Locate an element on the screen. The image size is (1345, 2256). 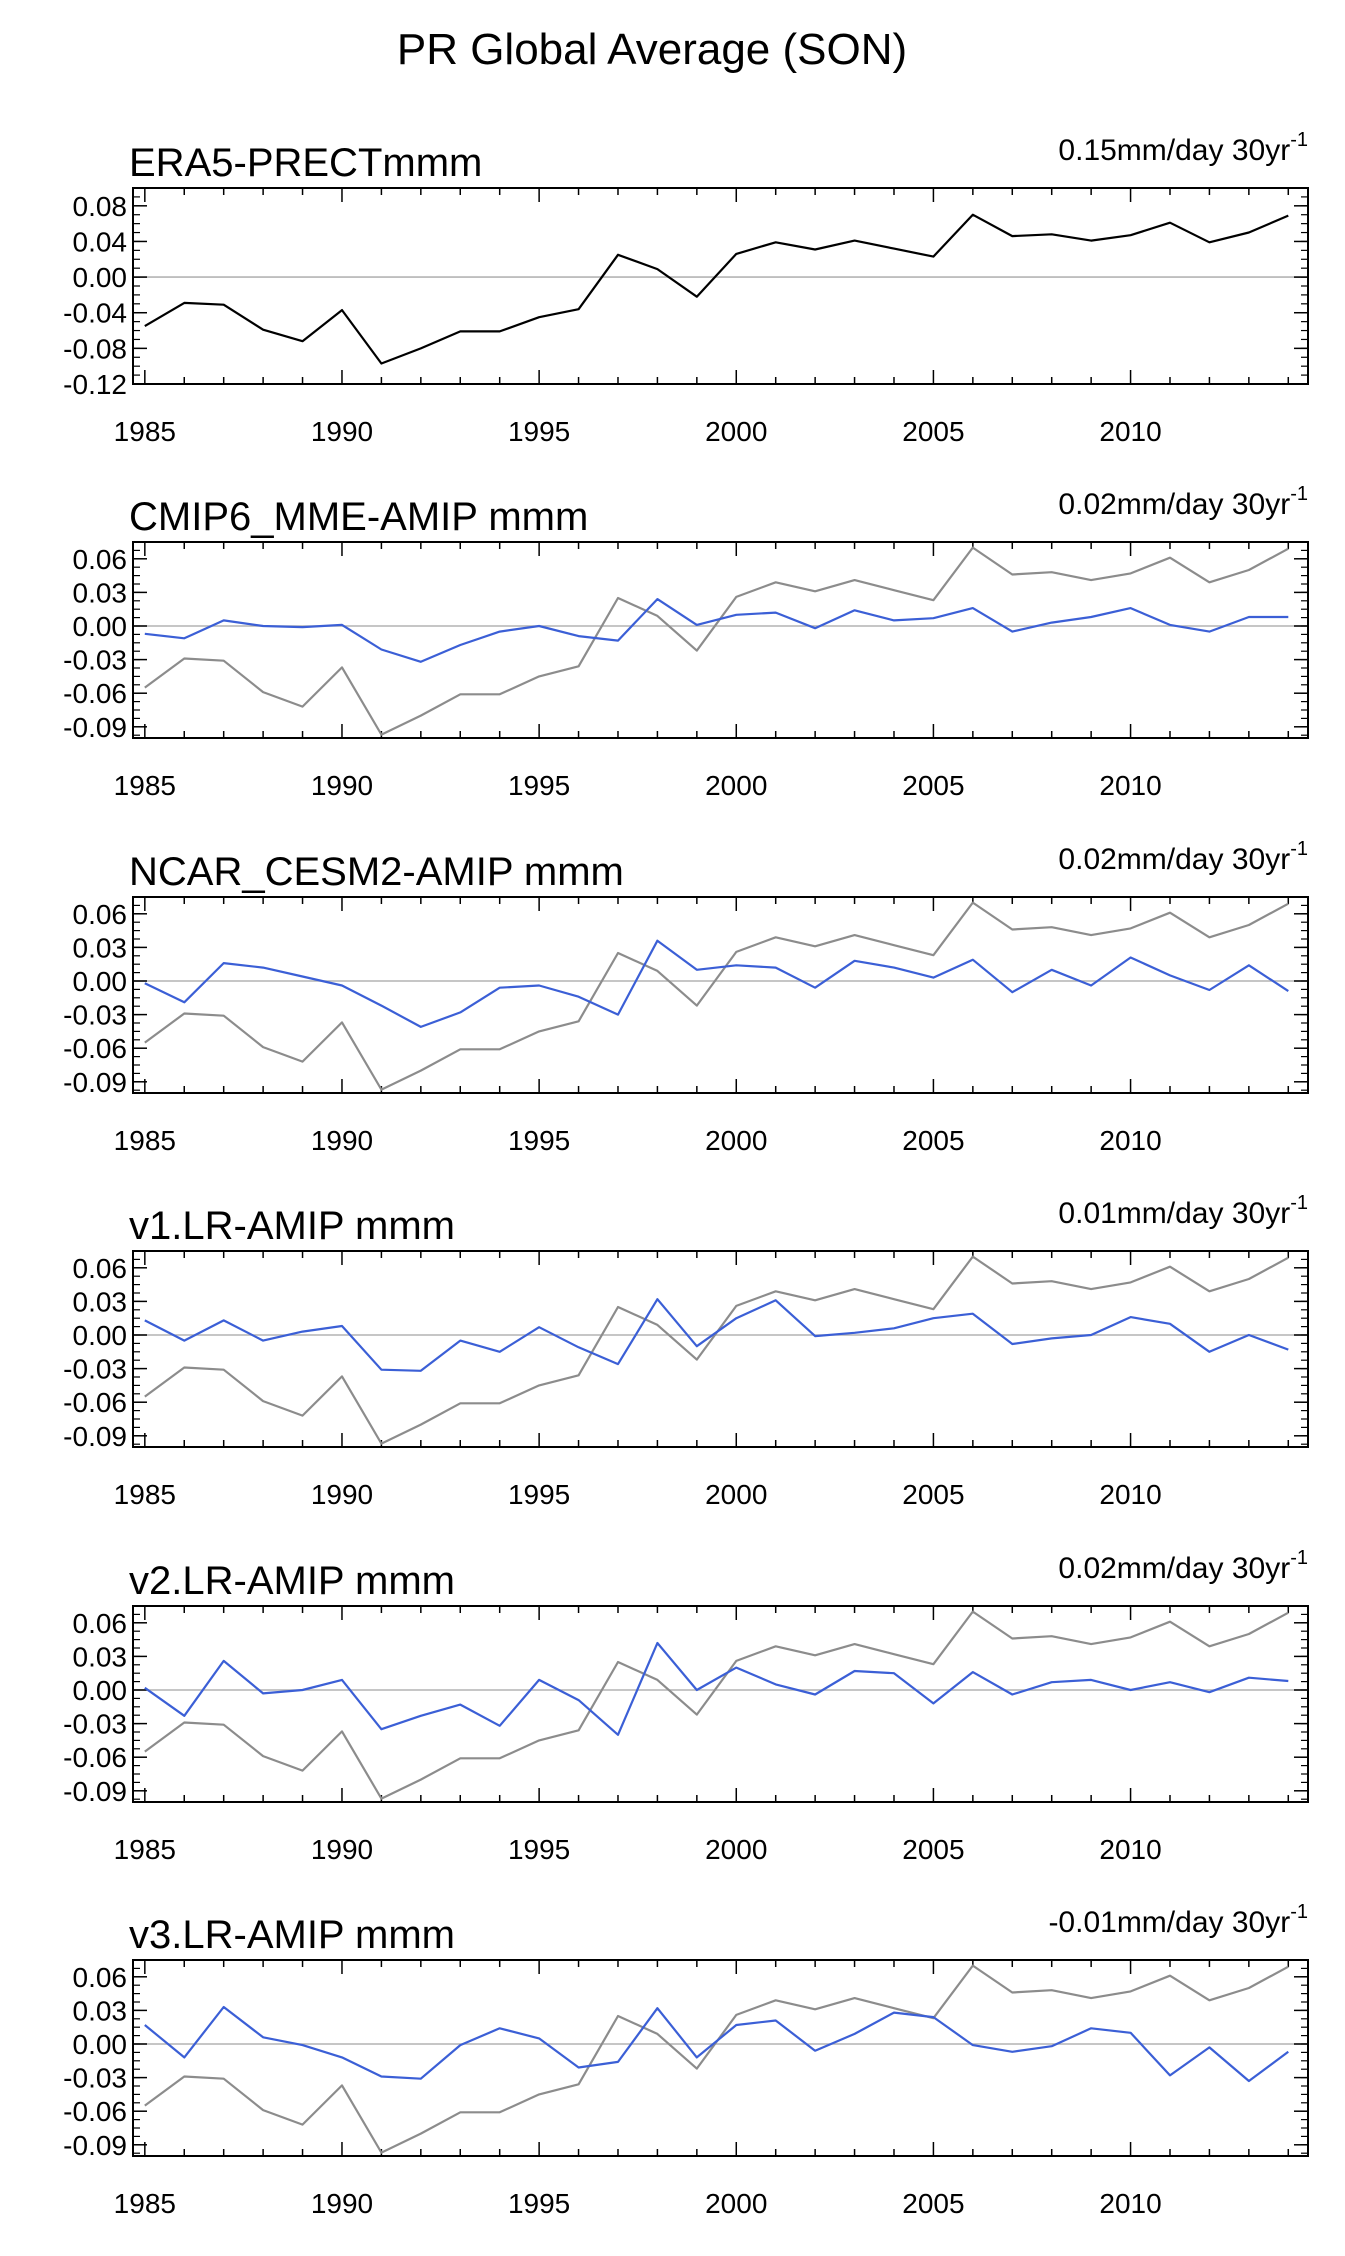
trend-label: -0.01mm/day 30yr-1 is located at coordinates (1178, 1920).